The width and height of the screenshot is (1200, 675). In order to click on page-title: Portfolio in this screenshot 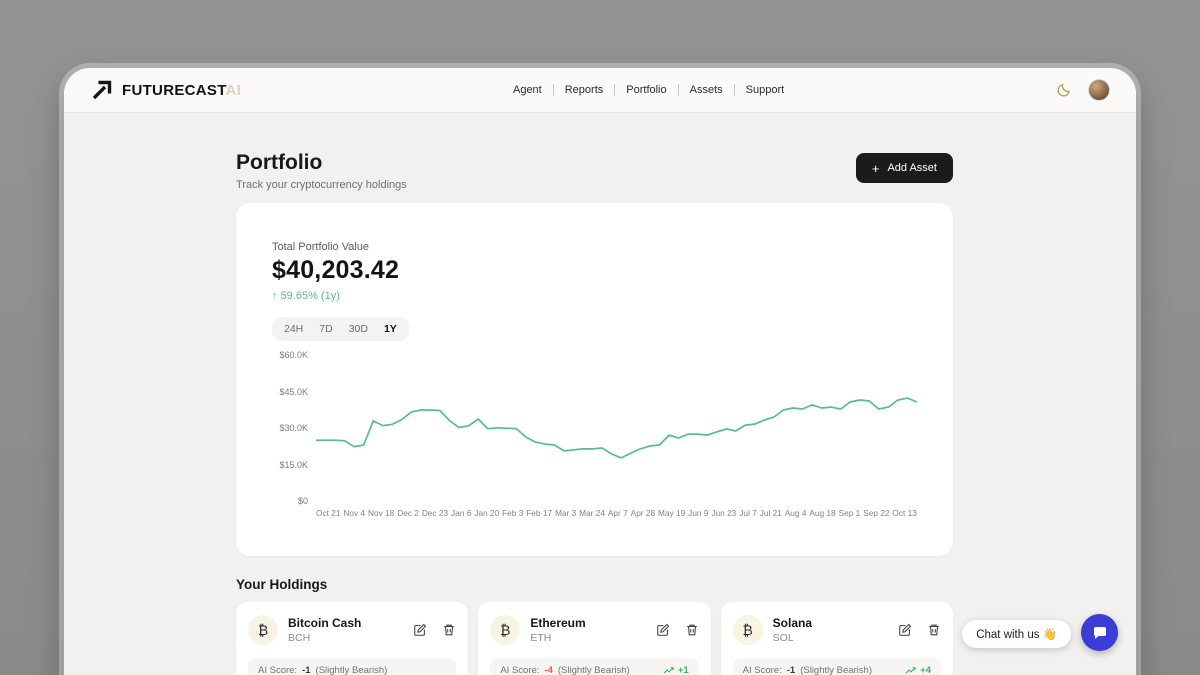, I will do `click(279, 162)`.